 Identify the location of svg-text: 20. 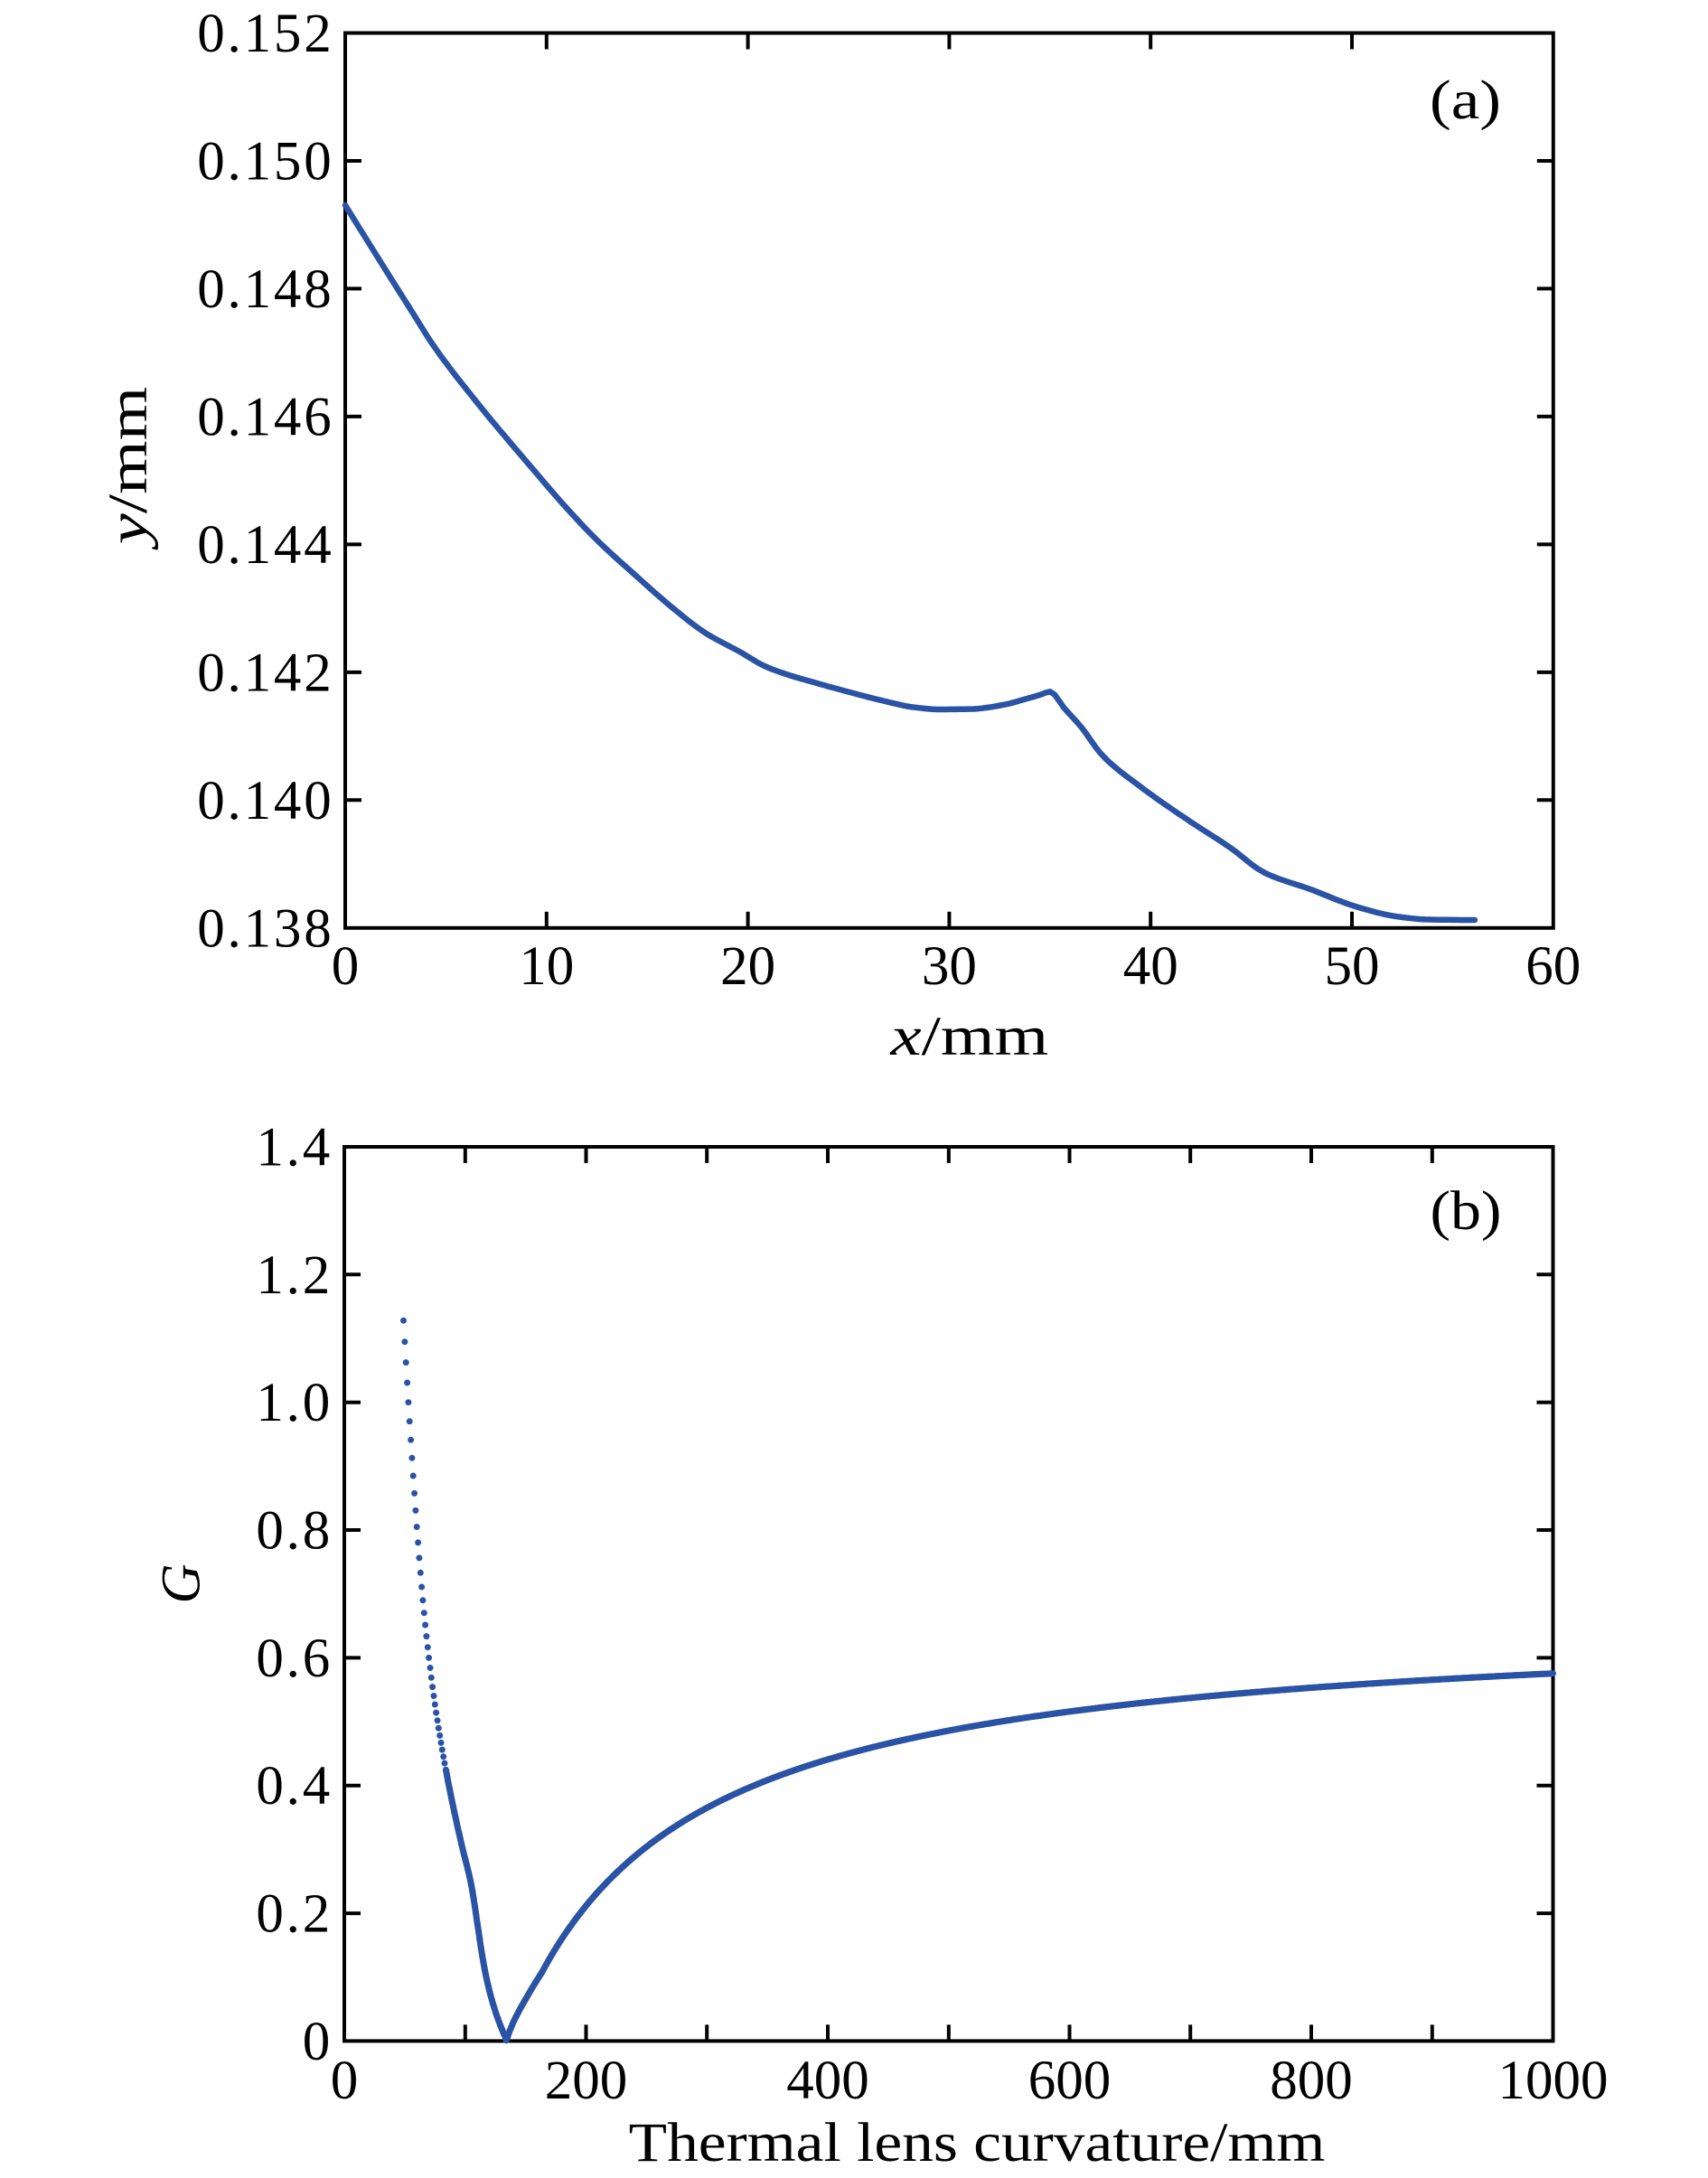
(747, 966).